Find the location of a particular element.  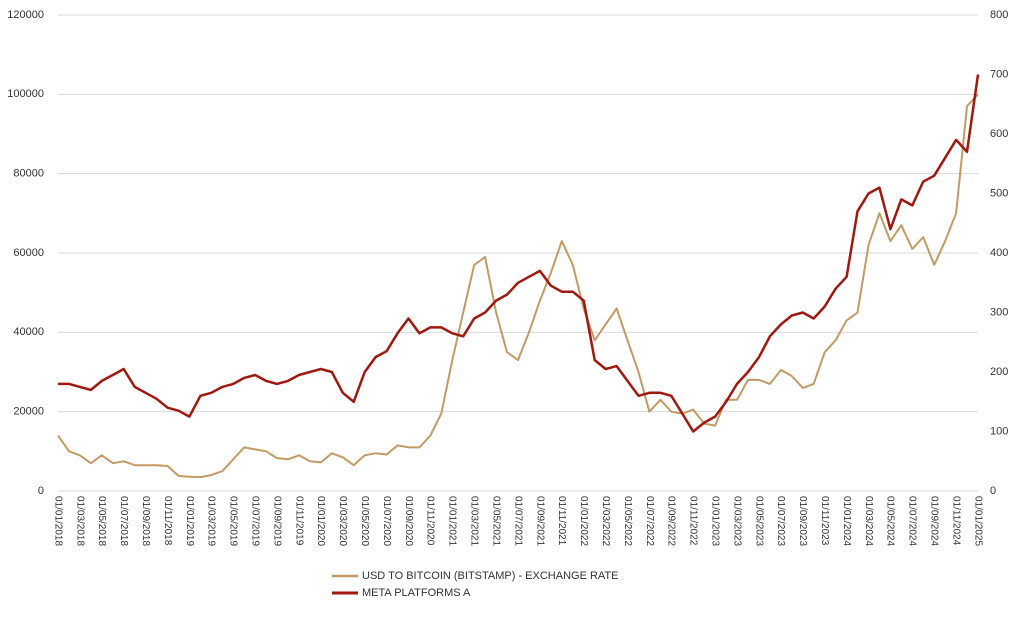

y-tick-label: 20000 is located at coordinates (28, 412).